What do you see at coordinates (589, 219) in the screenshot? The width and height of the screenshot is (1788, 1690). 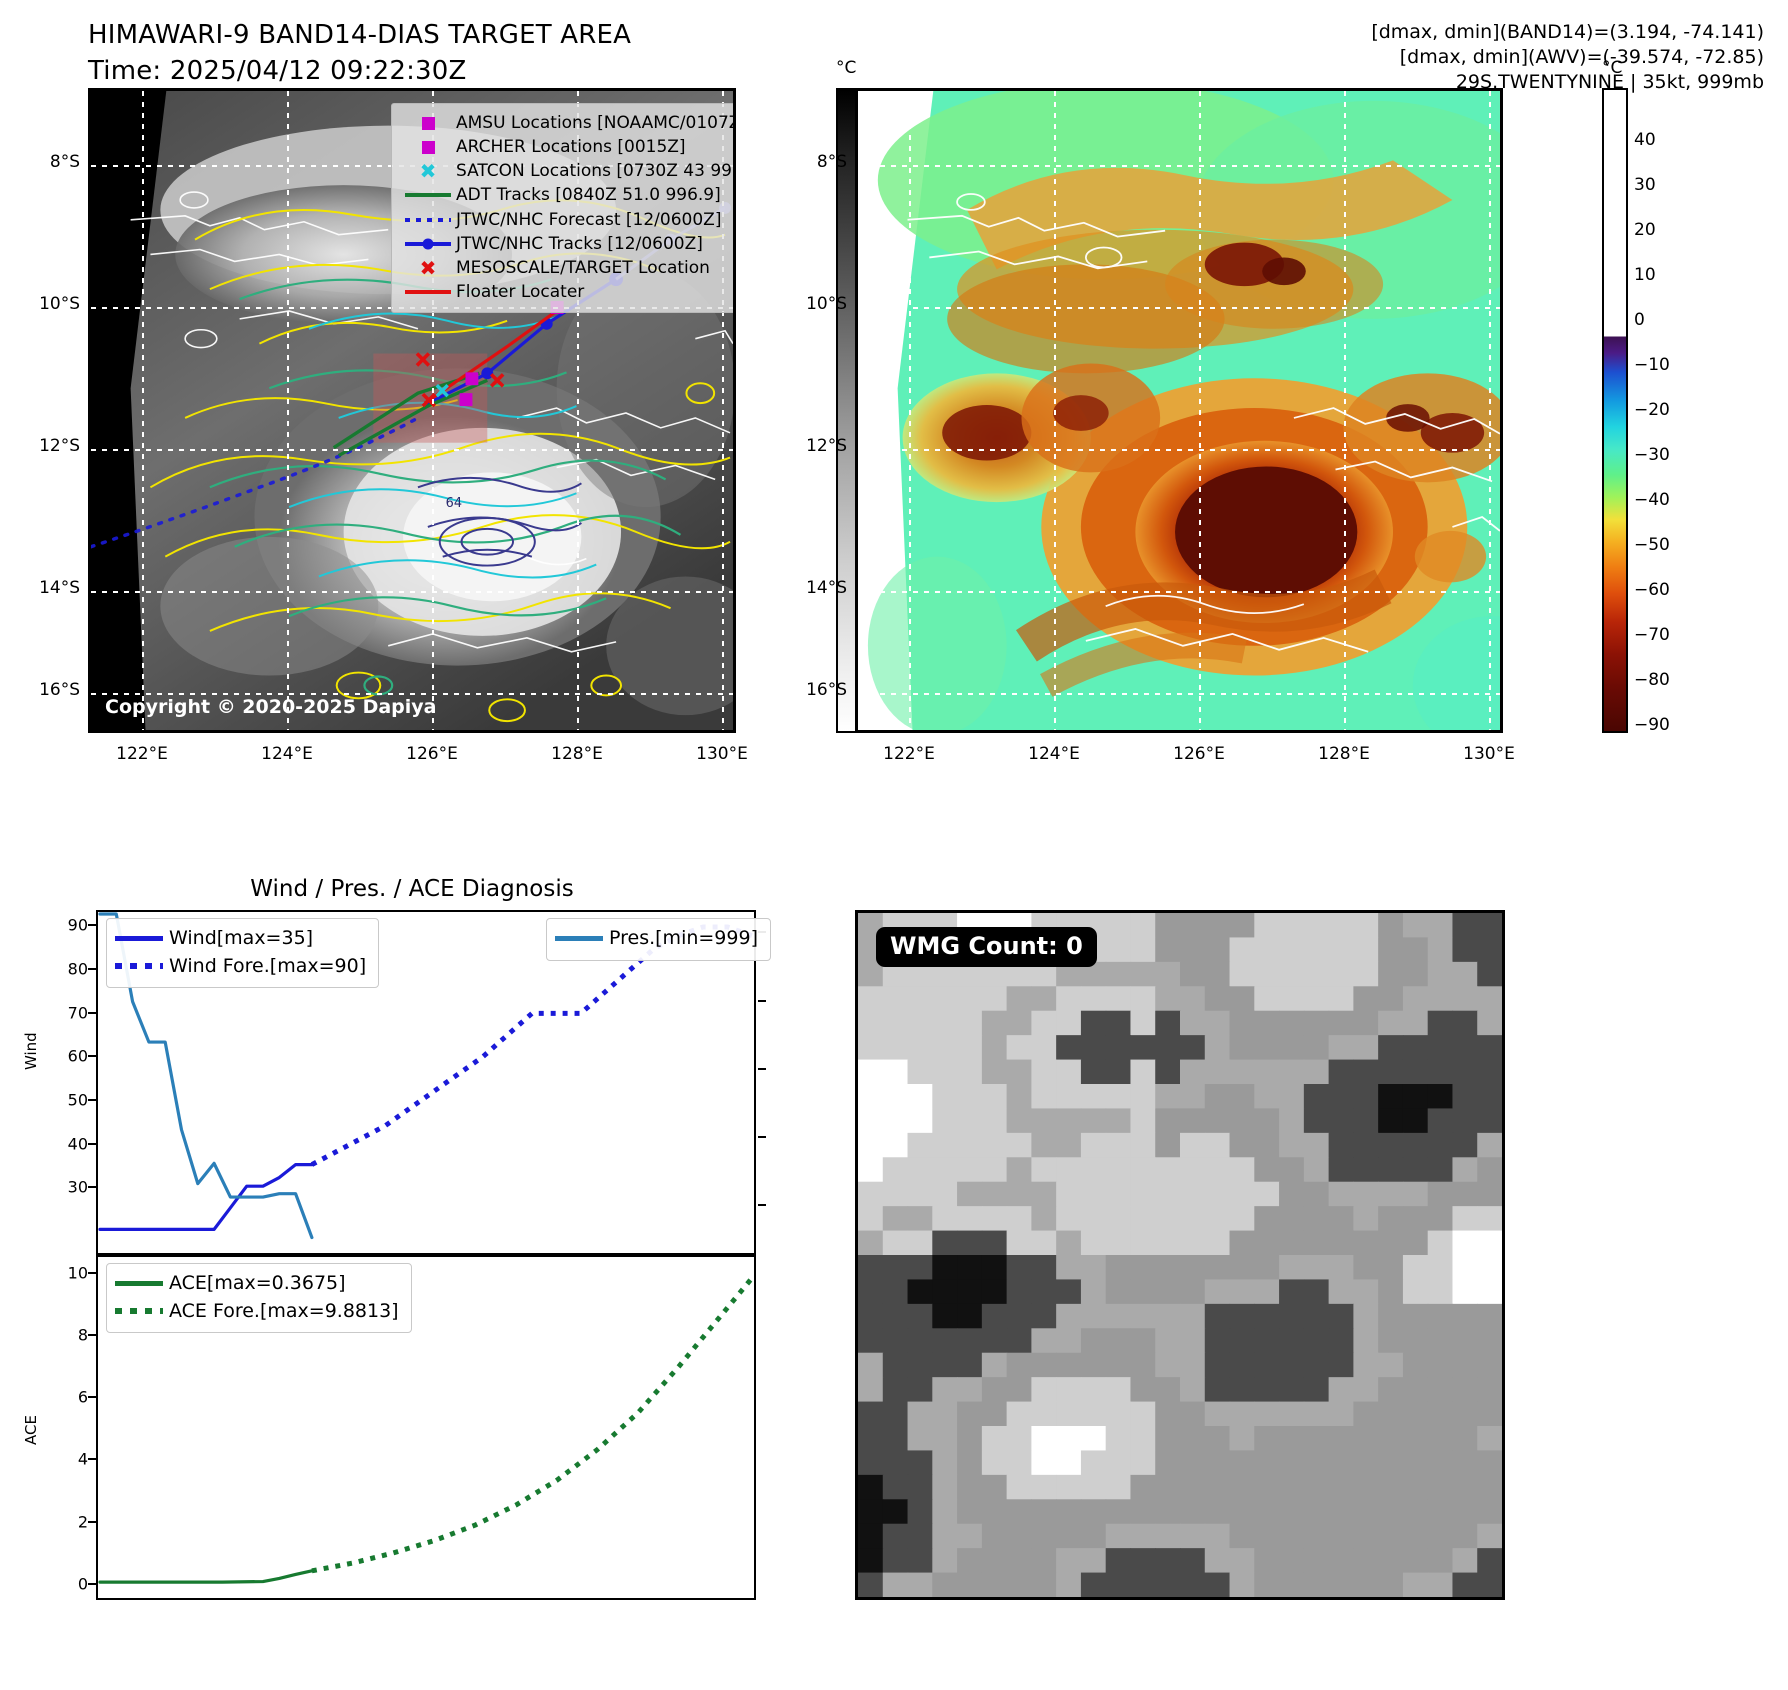 I see `legend-label: JTWC/NHC Forecast [12/0600Z]` at bounding box center [589, 219].